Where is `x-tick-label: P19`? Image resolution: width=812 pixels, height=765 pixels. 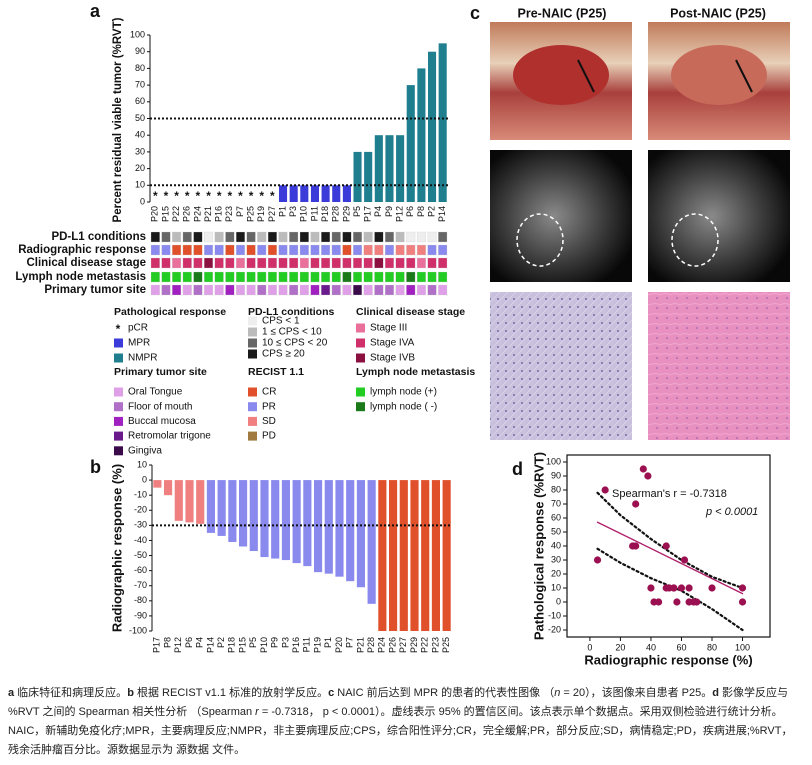 x-tick-label: P19 is located at coordinates (317, 645).